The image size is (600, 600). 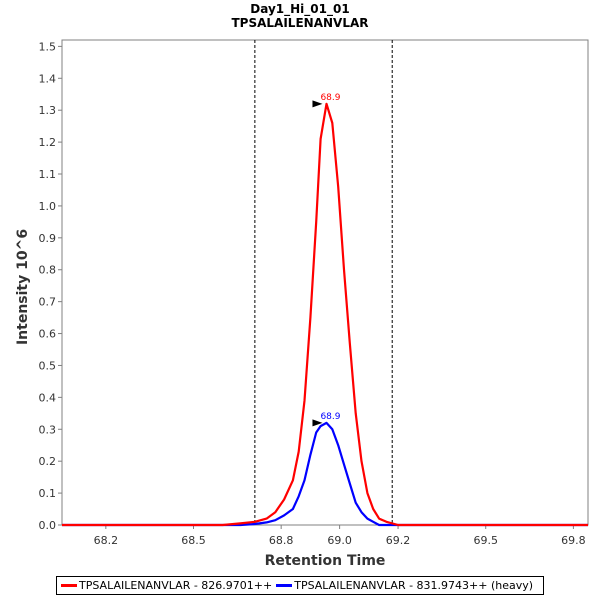 I want to click on legend-item-light: TPSALAILENANVLAR - 826.9701++, so click(x=166, y=585).